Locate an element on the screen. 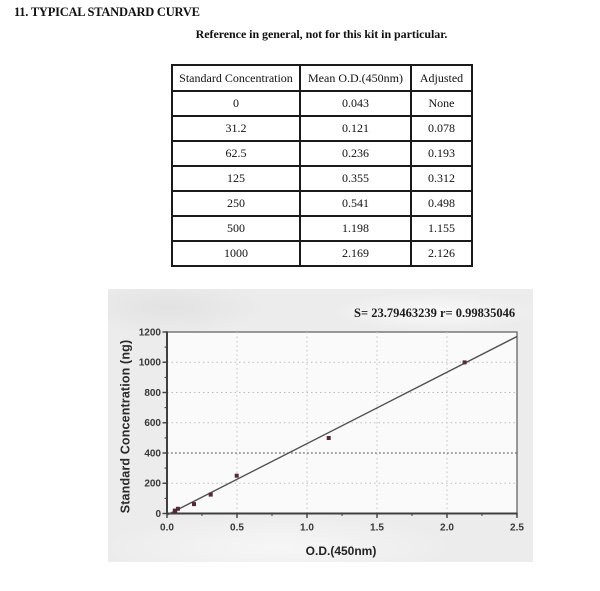  svg-text: 0.5 is located at coordinates (237, 528).